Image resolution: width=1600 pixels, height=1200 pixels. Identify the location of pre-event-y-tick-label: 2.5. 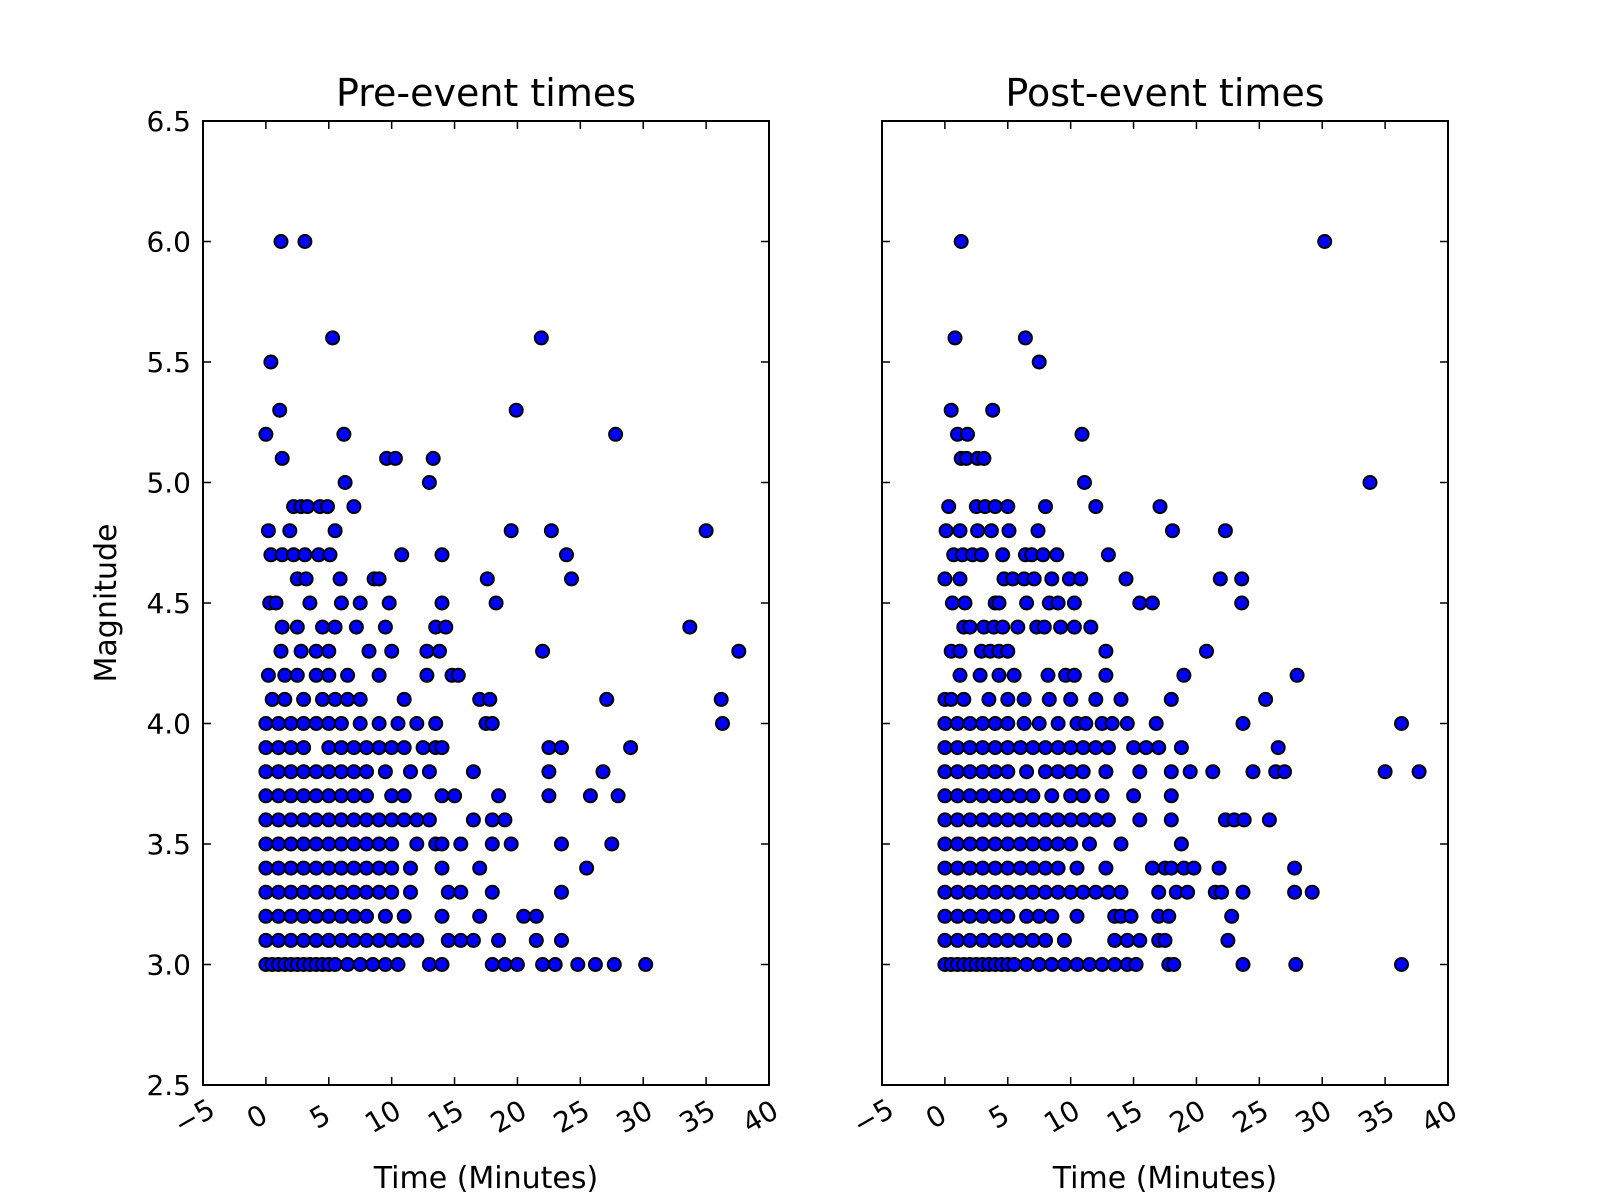
(168, 1085).